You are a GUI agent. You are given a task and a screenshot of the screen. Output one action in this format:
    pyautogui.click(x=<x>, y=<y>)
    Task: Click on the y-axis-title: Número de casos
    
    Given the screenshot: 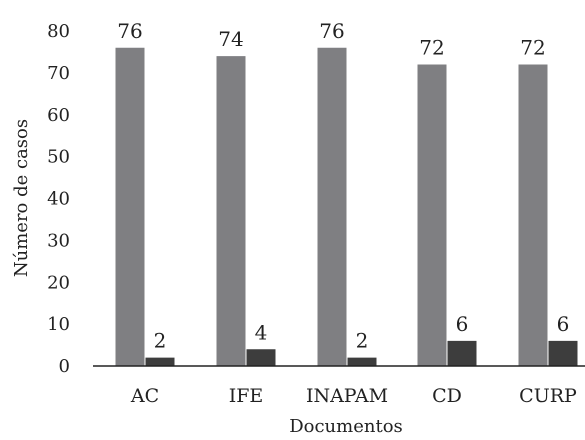 What is the action you would take?
    pyautogui.click(x=21, y=198)
    